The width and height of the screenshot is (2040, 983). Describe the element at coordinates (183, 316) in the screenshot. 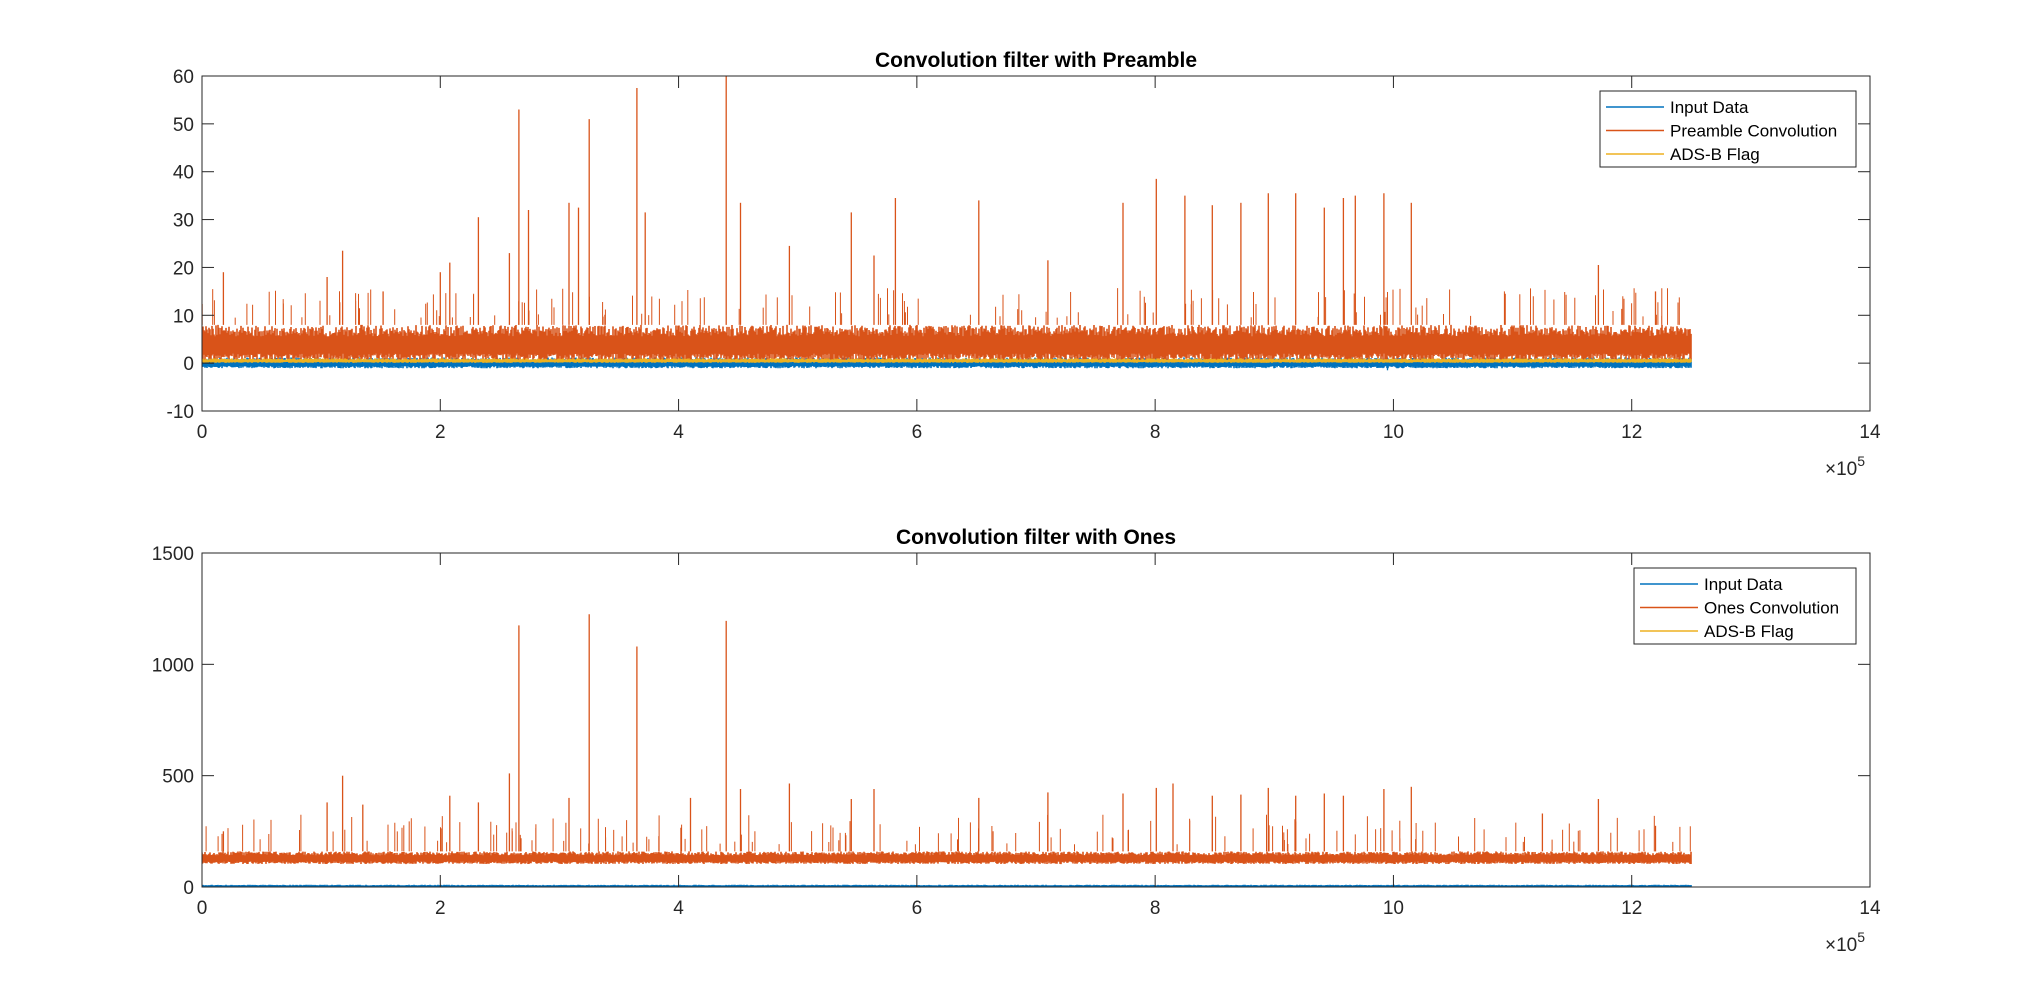

I see `y-tick-label: 10` at that location.